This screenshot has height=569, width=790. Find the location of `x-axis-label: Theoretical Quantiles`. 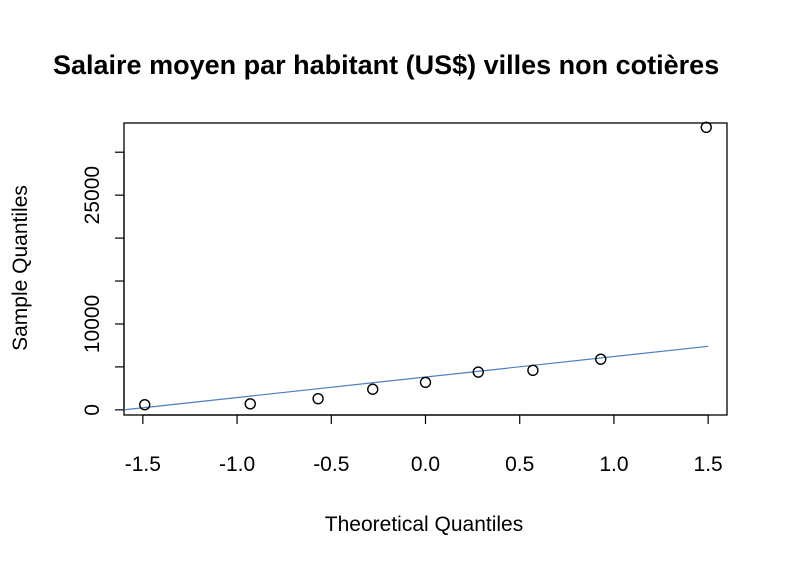

x-axis-label: Theoretical Quantiles is located at coordinates (424, 524).